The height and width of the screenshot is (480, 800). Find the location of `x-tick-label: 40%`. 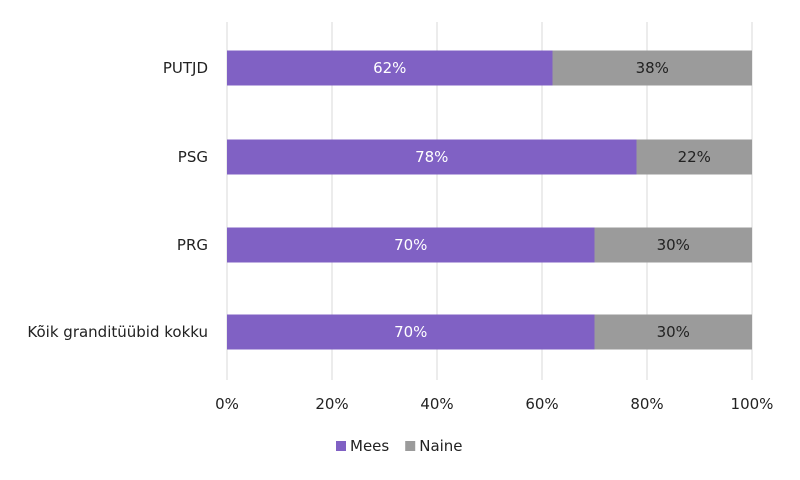

x-tick-label: 40% is located at coordinates (436, 404).